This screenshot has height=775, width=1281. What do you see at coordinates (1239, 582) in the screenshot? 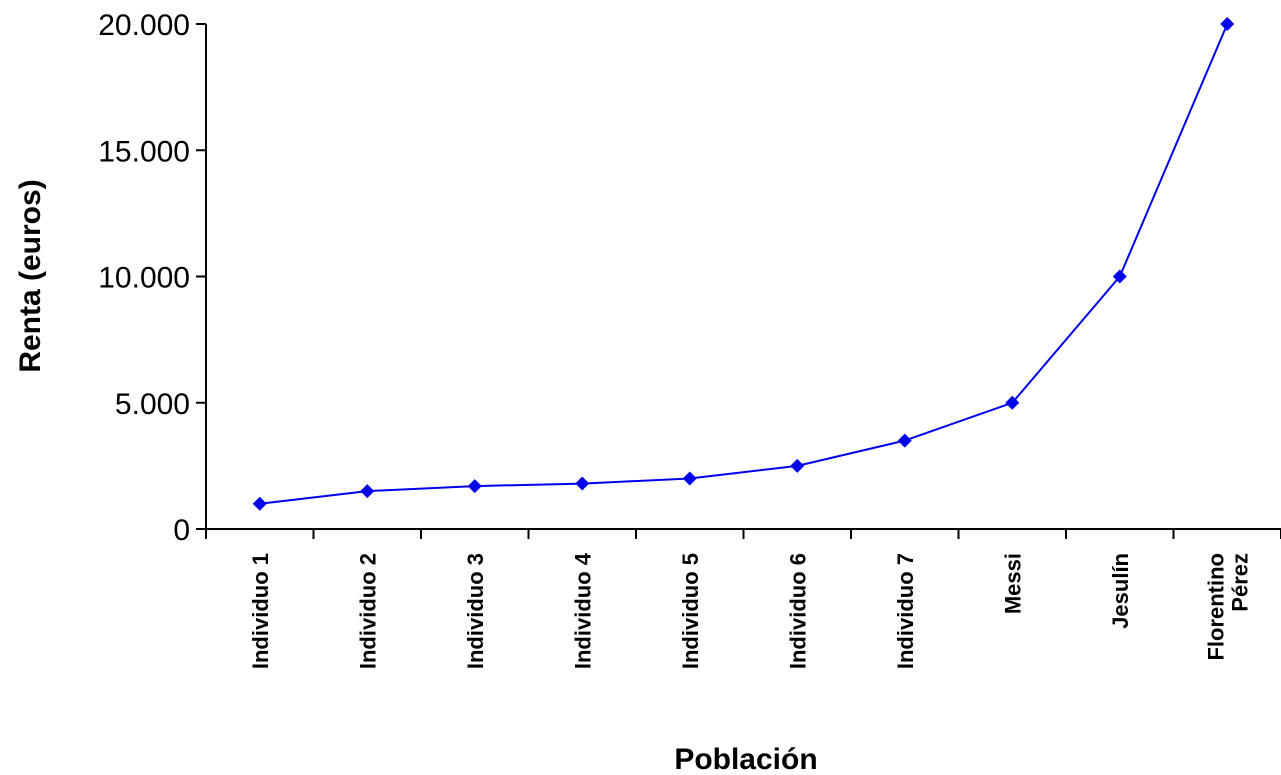
I see `x-category-label: Pérez` at bounding box center [1239, 582].